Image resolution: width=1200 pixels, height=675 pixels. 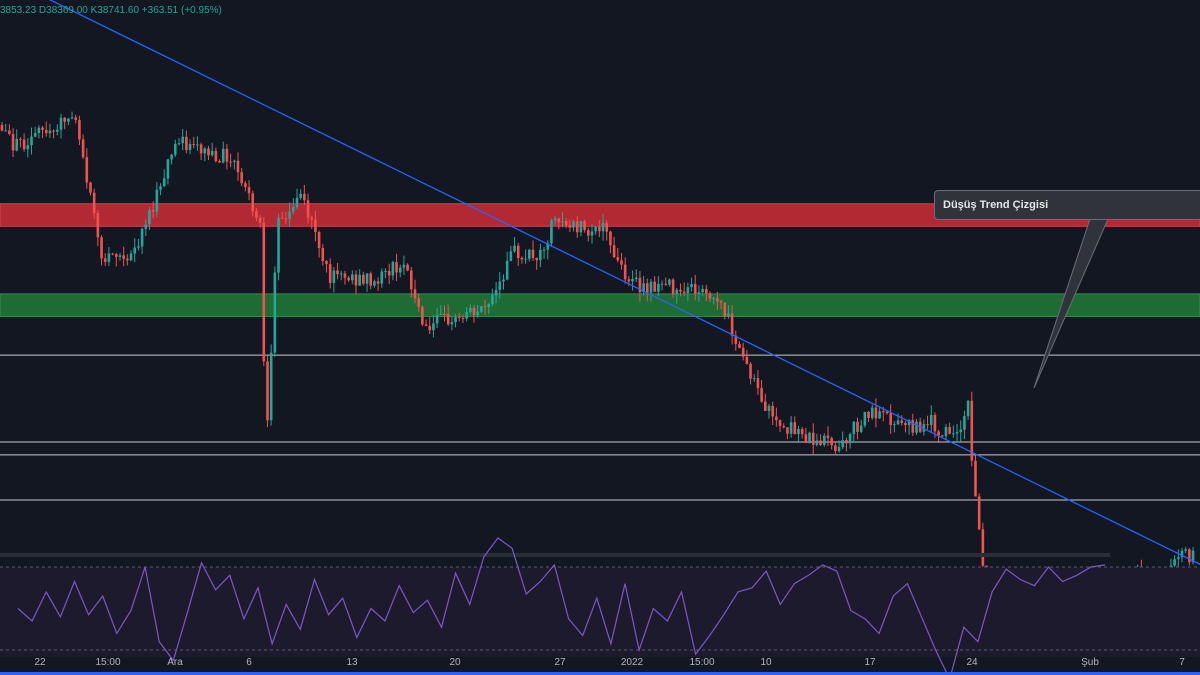 What do you see at coordinates (600, 305) in the screenshot?
I see `support-zone` at bounding box center [600, 305].